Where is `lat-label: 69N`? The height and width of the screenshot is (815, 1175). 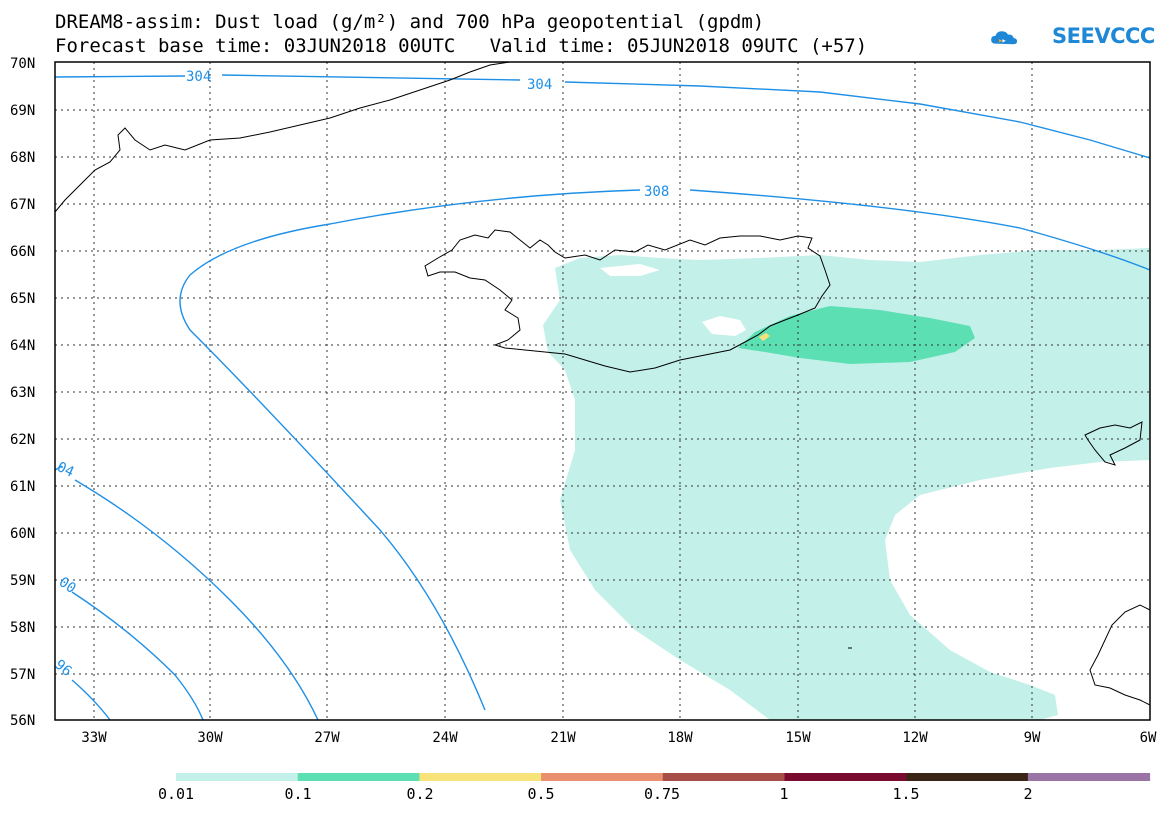 lat-label: 69N is located at coordinates (22, 111).